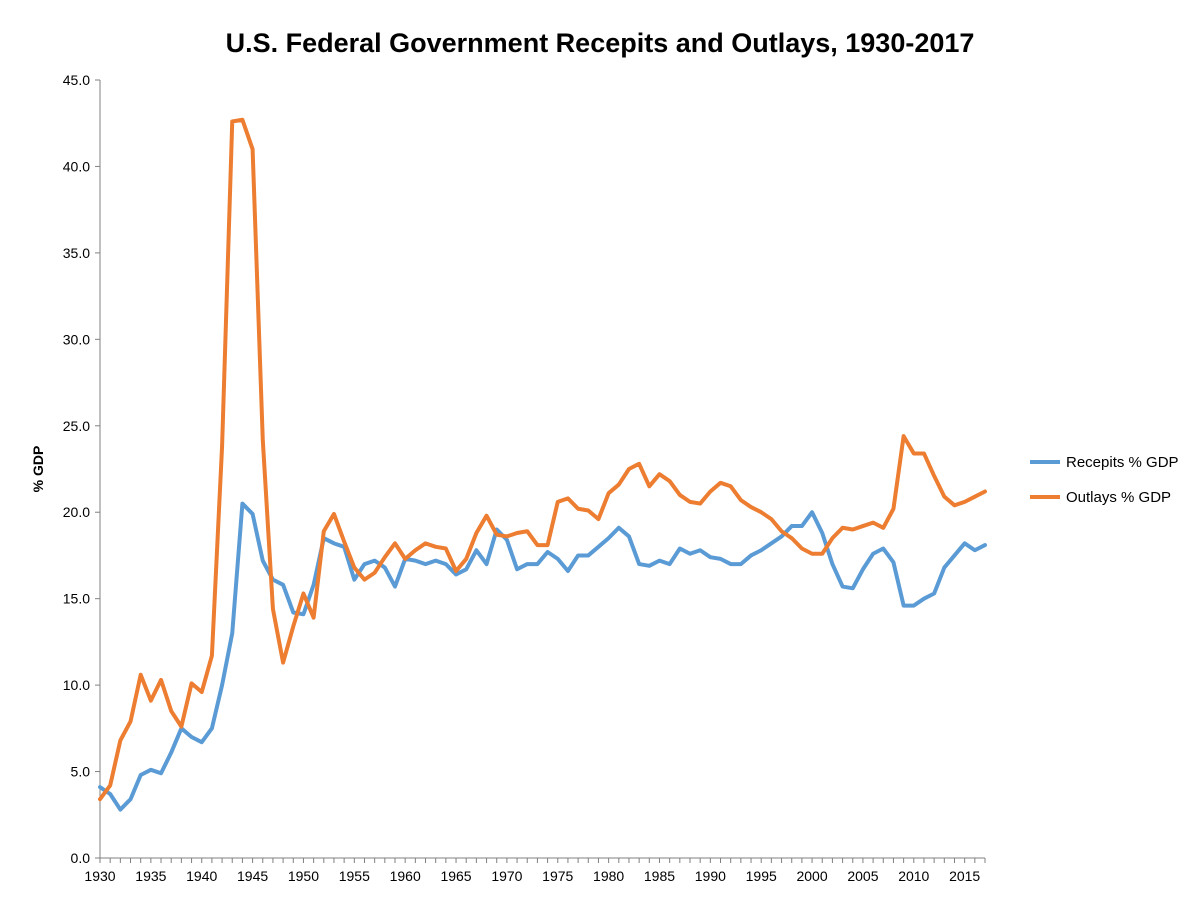  Describe the element at coordinates (557, 876) in the screenshot. I see `x-tick-label: 1975` at that location.